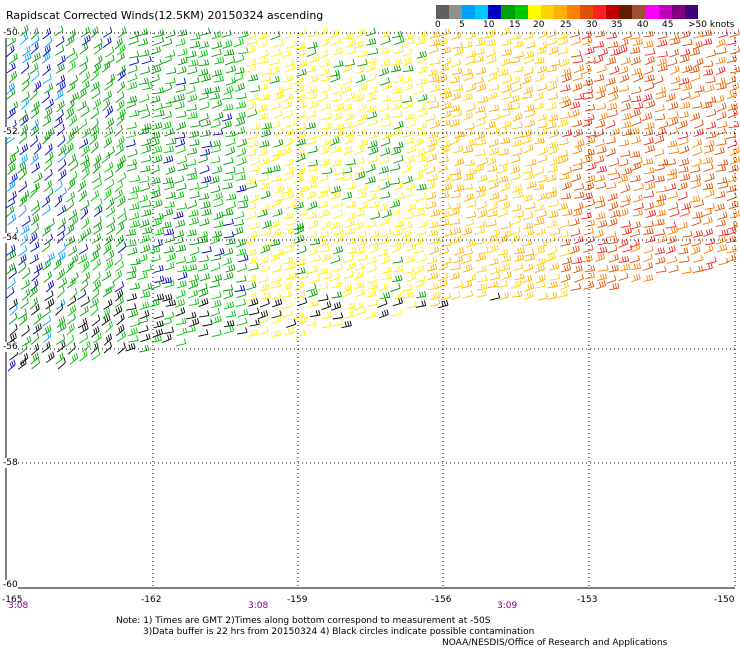 The width and height of the screenshot is (740, 650). What do you see at coordinates (10, 33) in the screenshot?
I see `lat-label: -50` at bounding box center [10, 33].